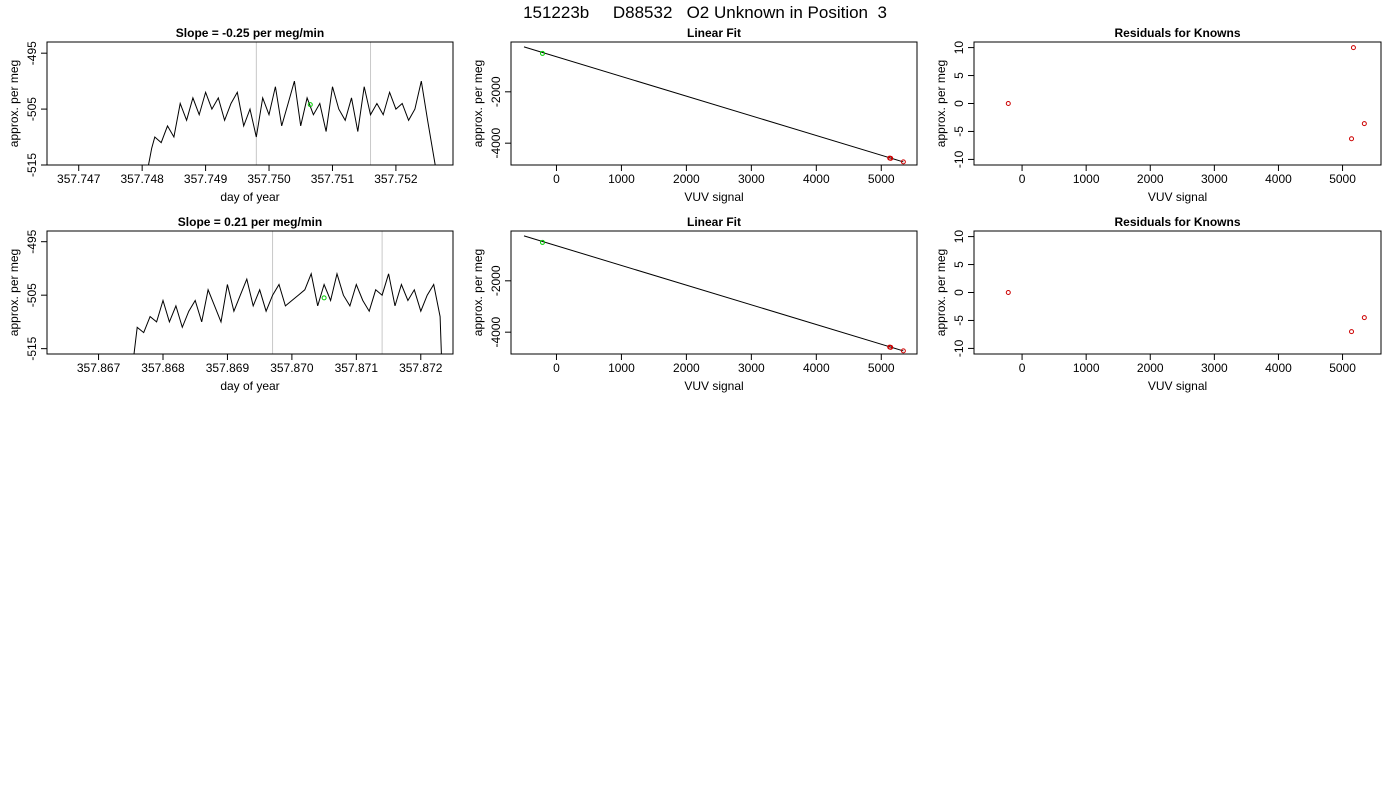 This screenshot has height=800, width=1400. I want to click on x-tick-label: 357.750, so click(269, 179).